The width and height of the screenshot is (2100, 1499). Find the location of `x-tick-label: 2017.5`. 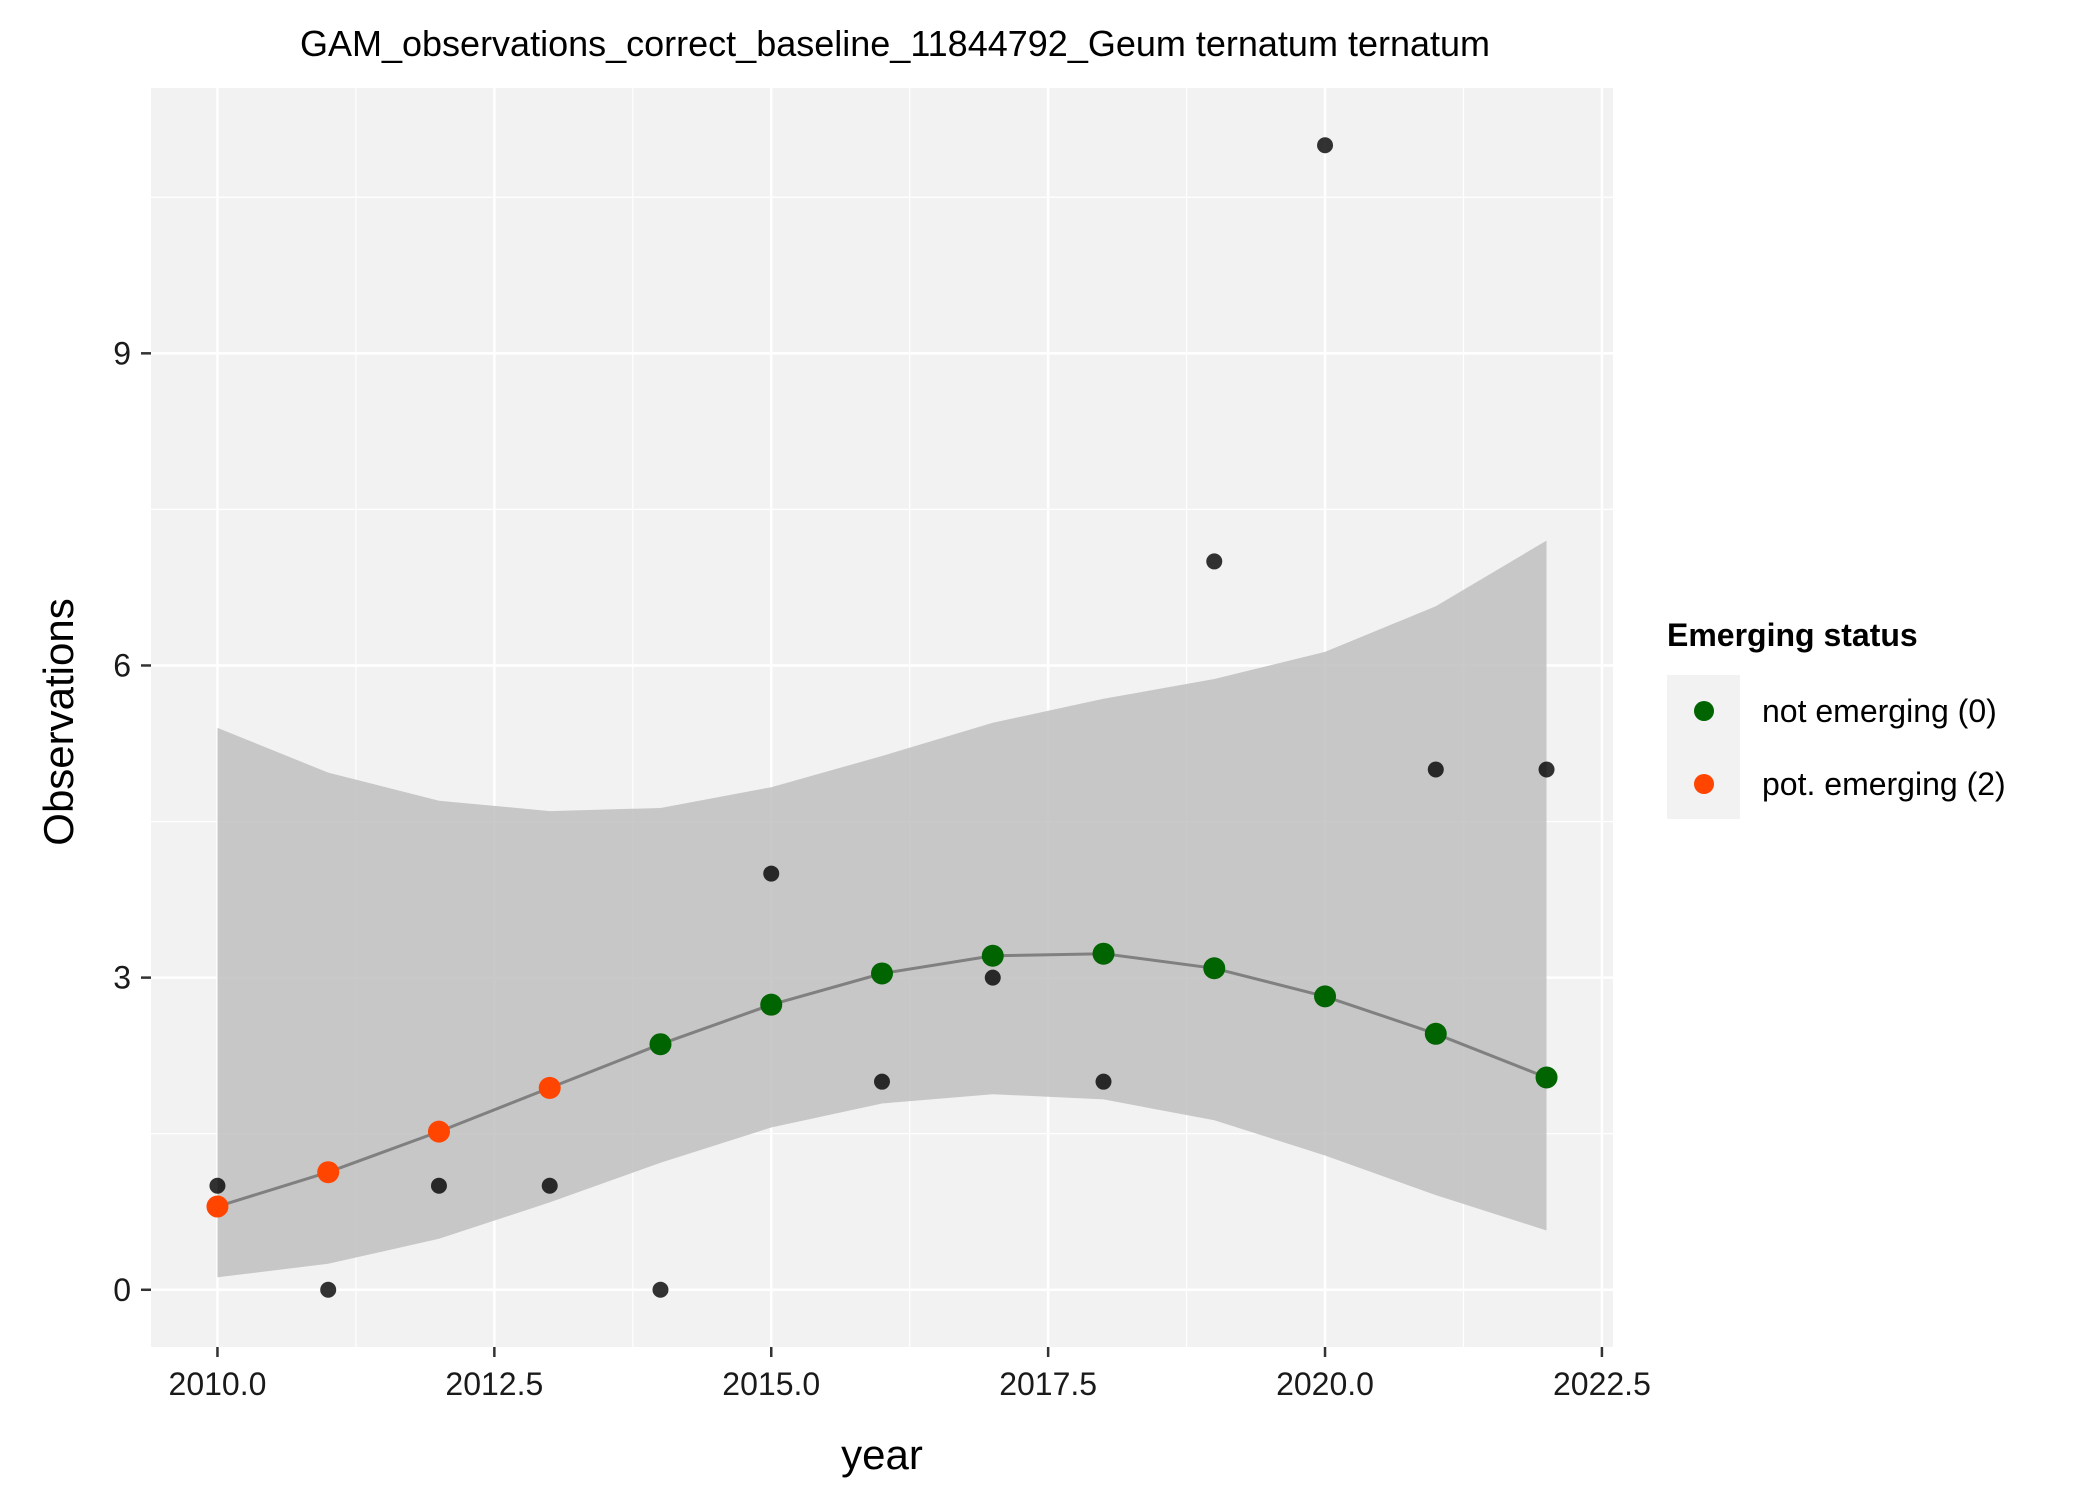

x-tick-label: 2017.5 is located at coordinates (1048, 1384).